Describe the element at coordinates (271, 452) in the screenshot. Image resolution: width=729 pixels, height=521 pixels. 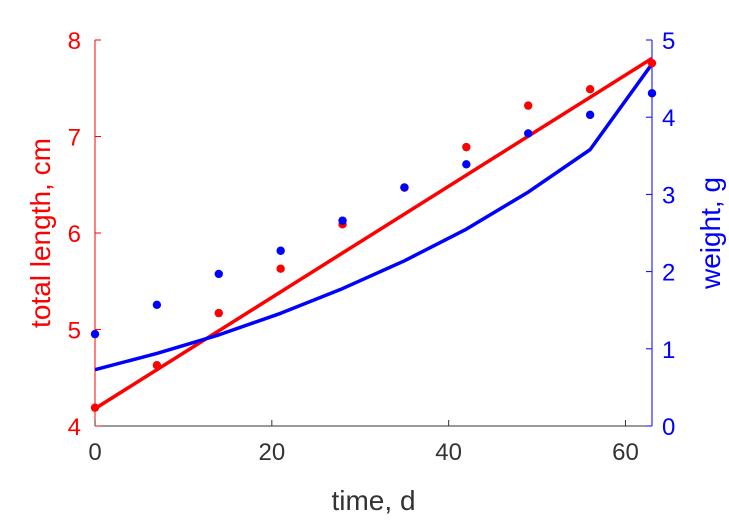
I see `x-tick-label: 20` at that location.